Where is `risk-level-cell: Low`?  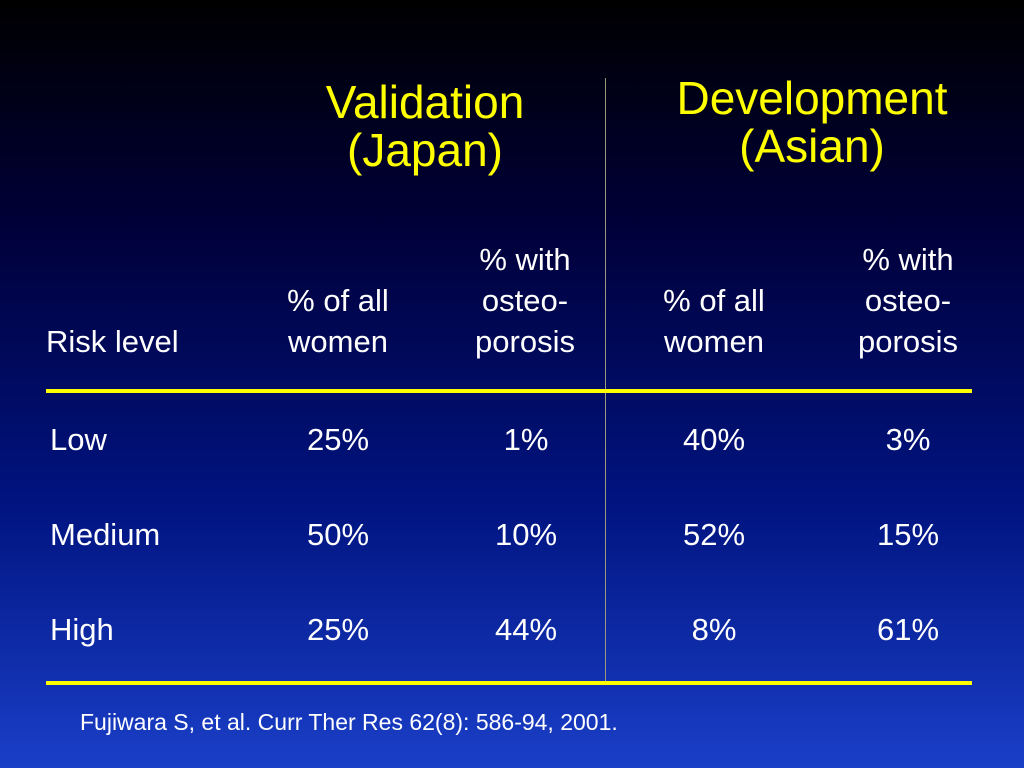
risk-level-cell: Low is located at coordinates (78, 439).